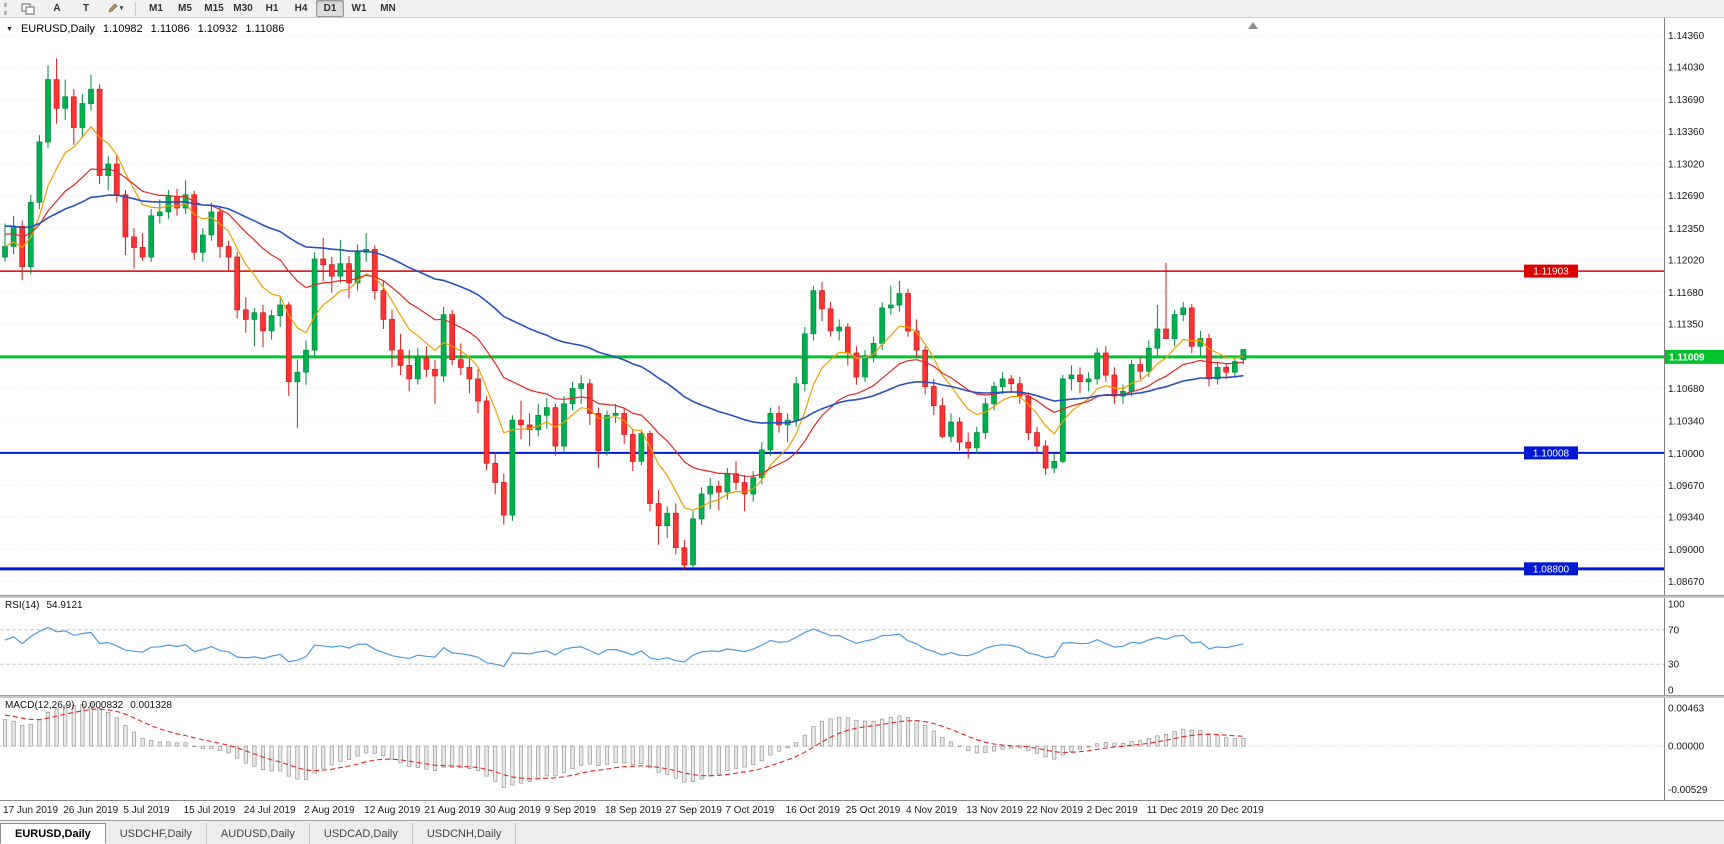 This screenshot has width=1724, height=844. Describe the element at coordinates (122, 29) in the screenshot. I see `ohlc-open: 1.10982` at that location.